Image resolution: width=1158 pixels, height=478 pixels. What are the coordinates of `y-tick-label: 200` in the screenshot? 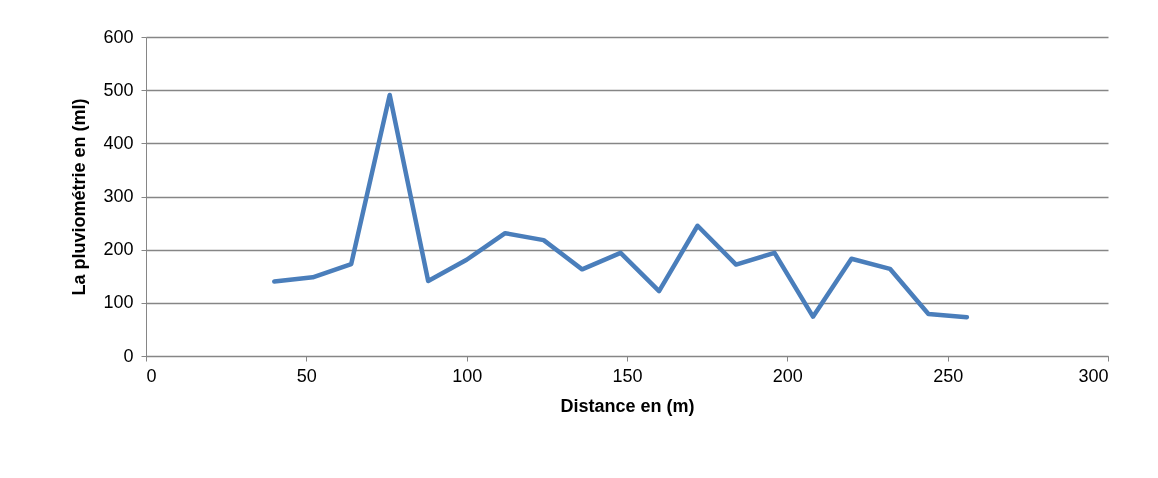 It's located at (118, 249).